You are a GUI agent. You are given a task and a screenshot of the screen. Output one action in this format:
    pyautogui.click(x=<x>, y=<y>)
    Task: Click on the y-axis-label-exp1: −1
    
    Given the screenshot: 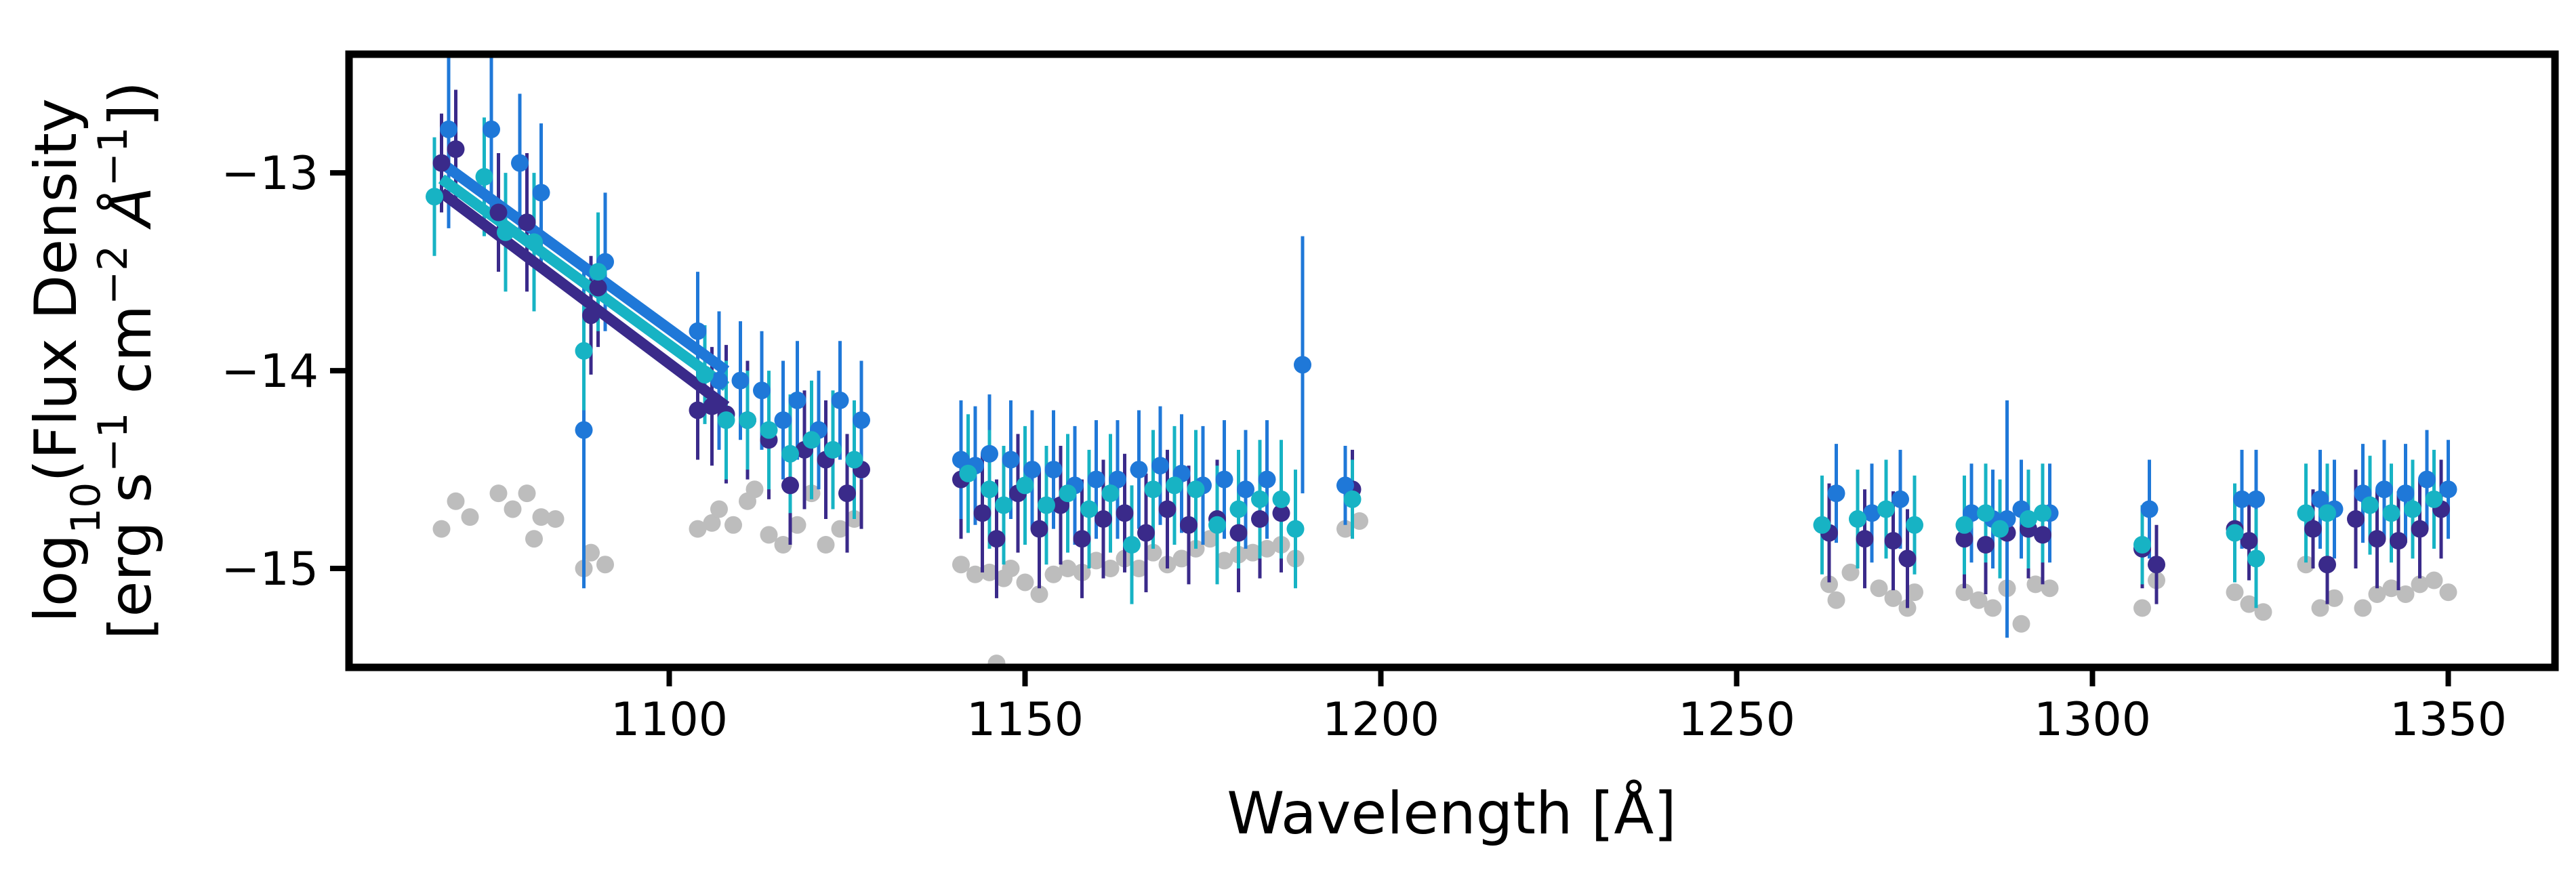 What is the action you would take?
    pyautogui.click(x=113, y=442)
    